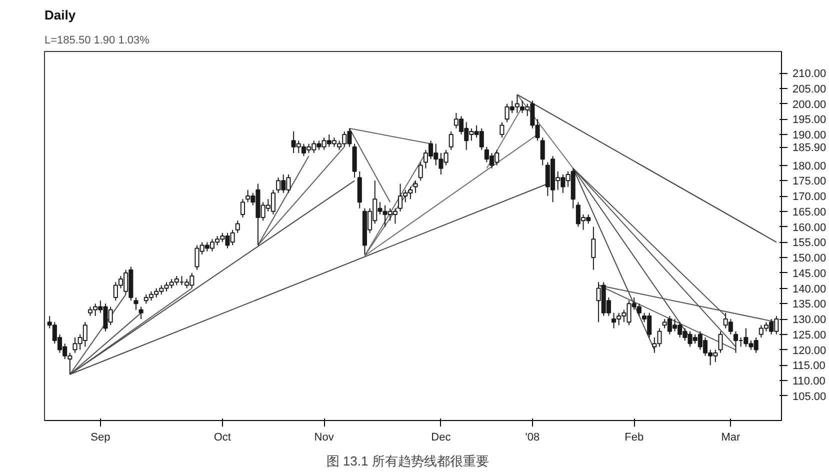 This screenshot has width=829, height=473. Describe the element at coordinates (809, 396) in the screenshot. I see `y-tick-label: 105.00` at that location.